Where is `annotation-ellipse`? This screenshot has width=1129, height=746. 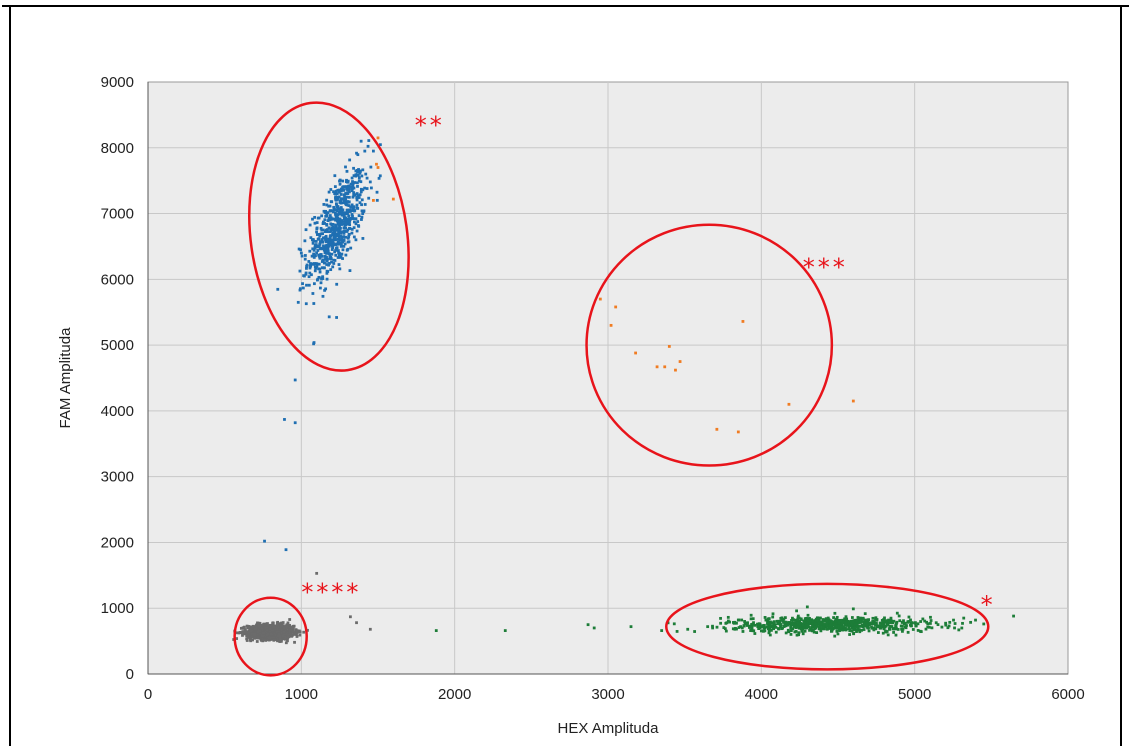
annotation-ellipse is located at coordinates (270, 636).